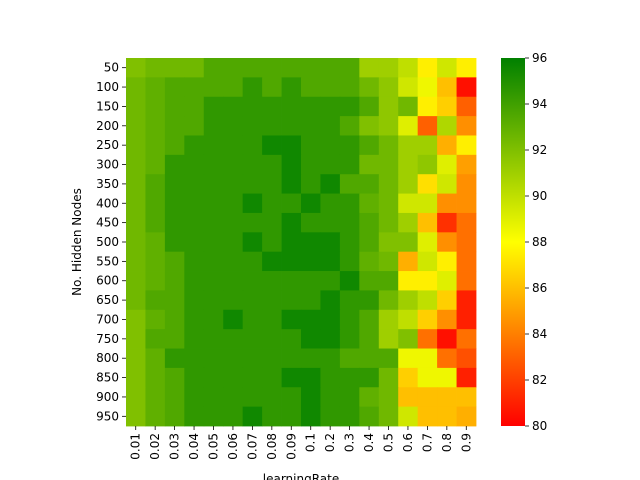  What do you see at coordinates (301, 476) in the screenshot?
I see `x-axis-label: learningRate` at bounding box center [301, 476].